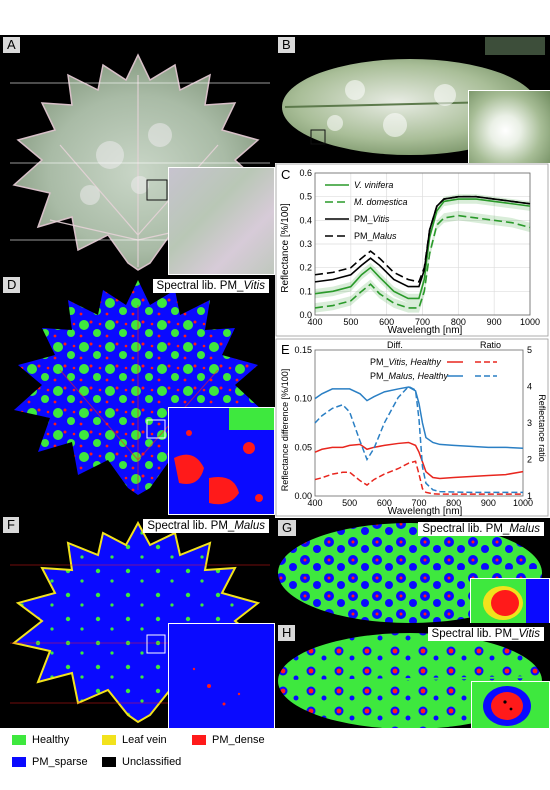 This screenshot has width=550, height=790. I want to click on legend-label: PM_sparse, so click(60, 762).